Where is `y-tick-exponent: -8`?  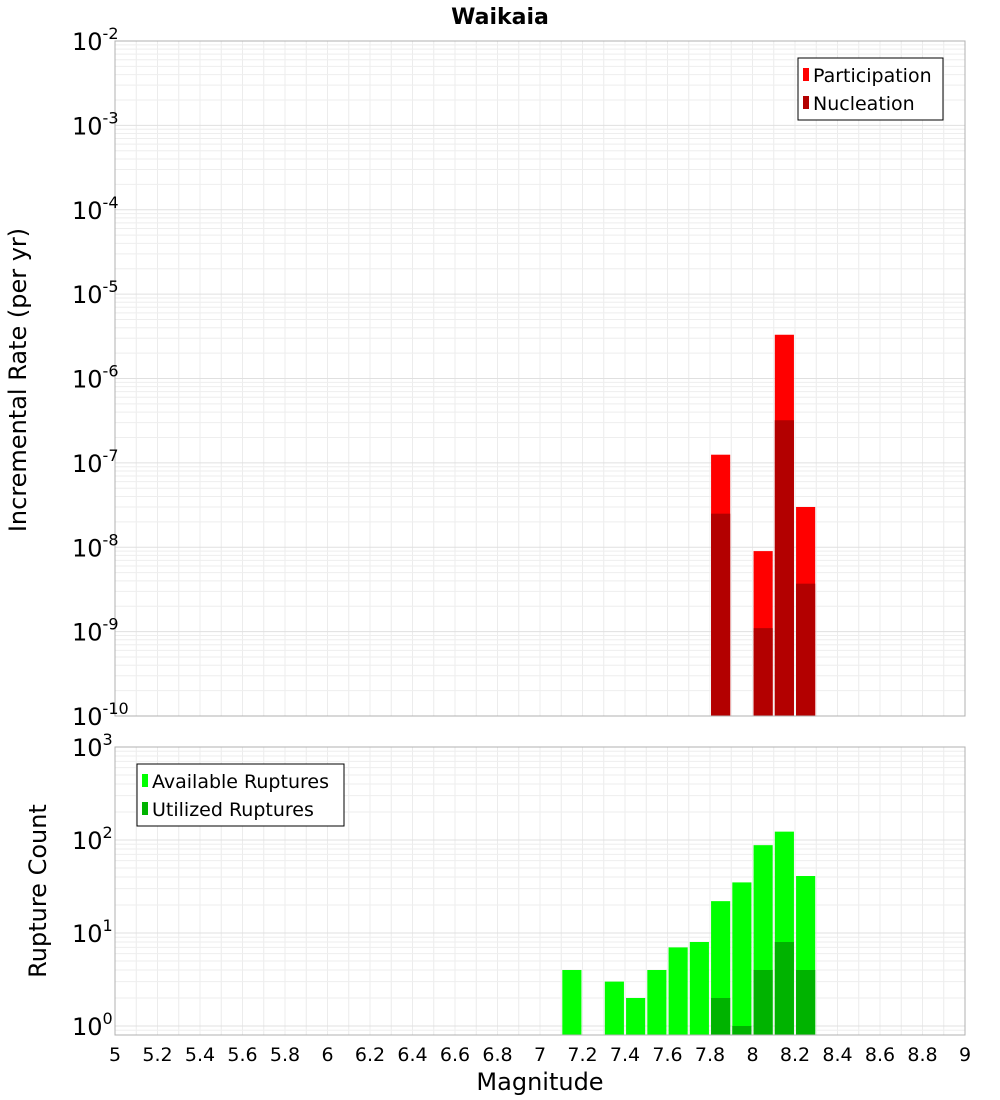
y-tick-exponent: -8 is located at coordinates (111, 539).